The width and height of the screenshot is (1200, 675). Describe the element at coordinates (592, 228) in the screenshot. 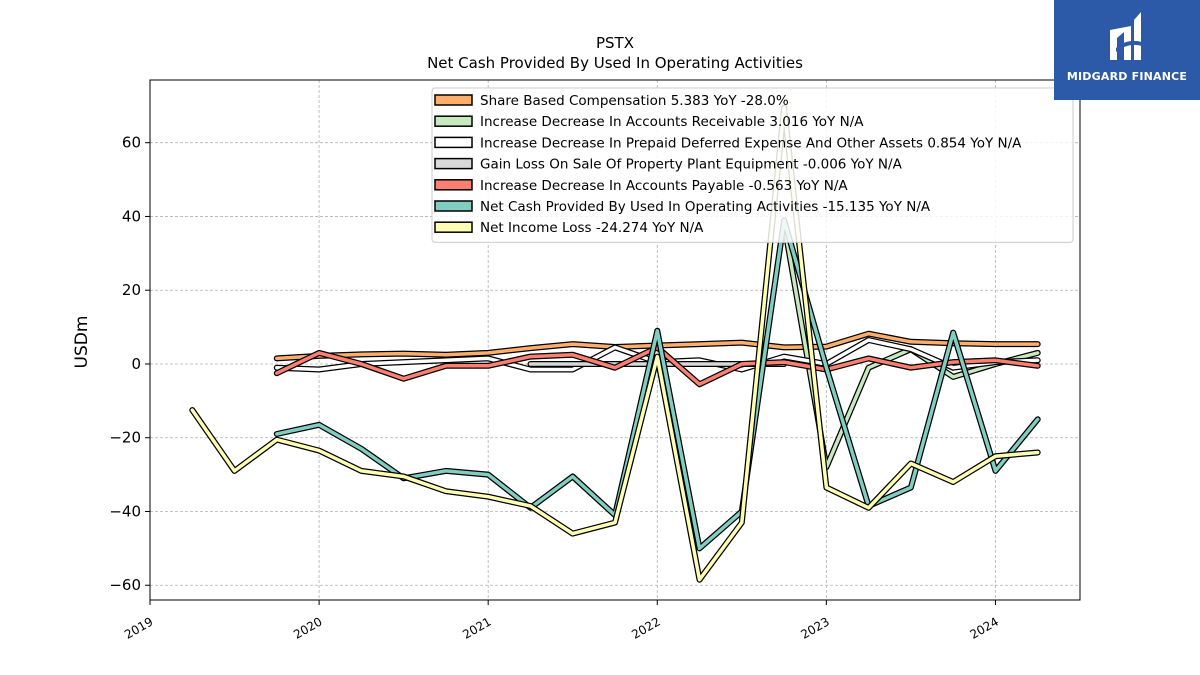

I see `legend-label: Net Income Loss -24.274 YoY N/A` at that location.